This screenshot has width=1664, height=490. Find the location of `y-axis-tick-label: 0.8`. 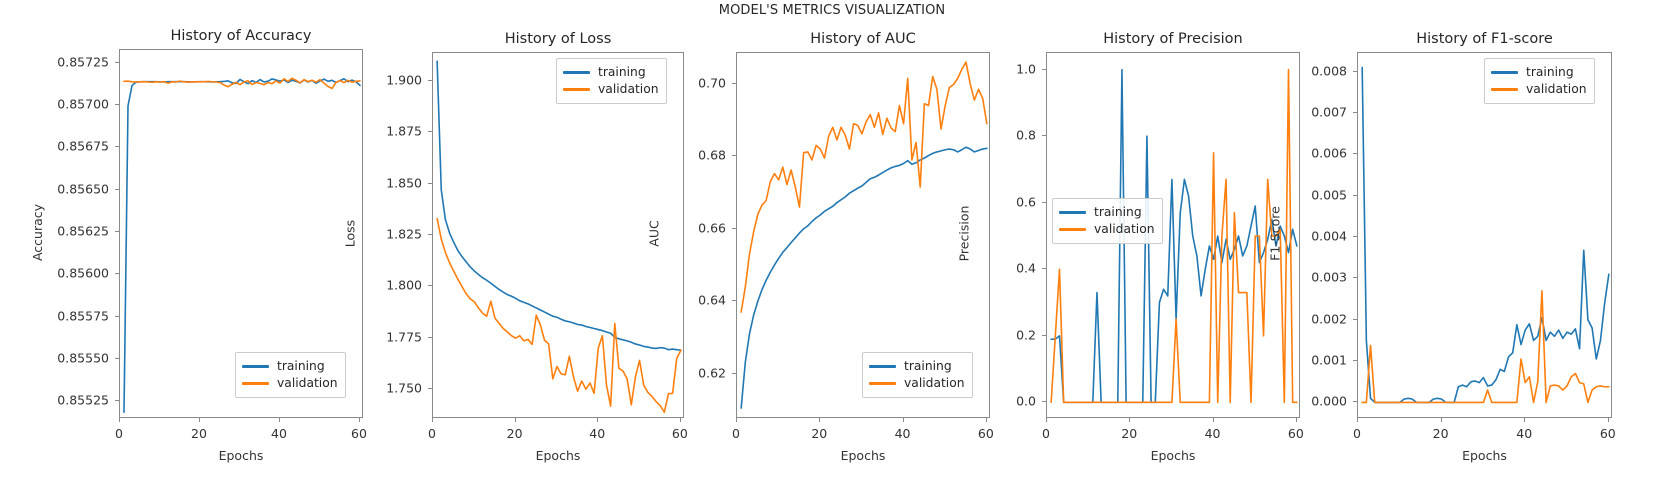

y-axis-tick-label: 0.8 is located at coordinates (1026, 135).